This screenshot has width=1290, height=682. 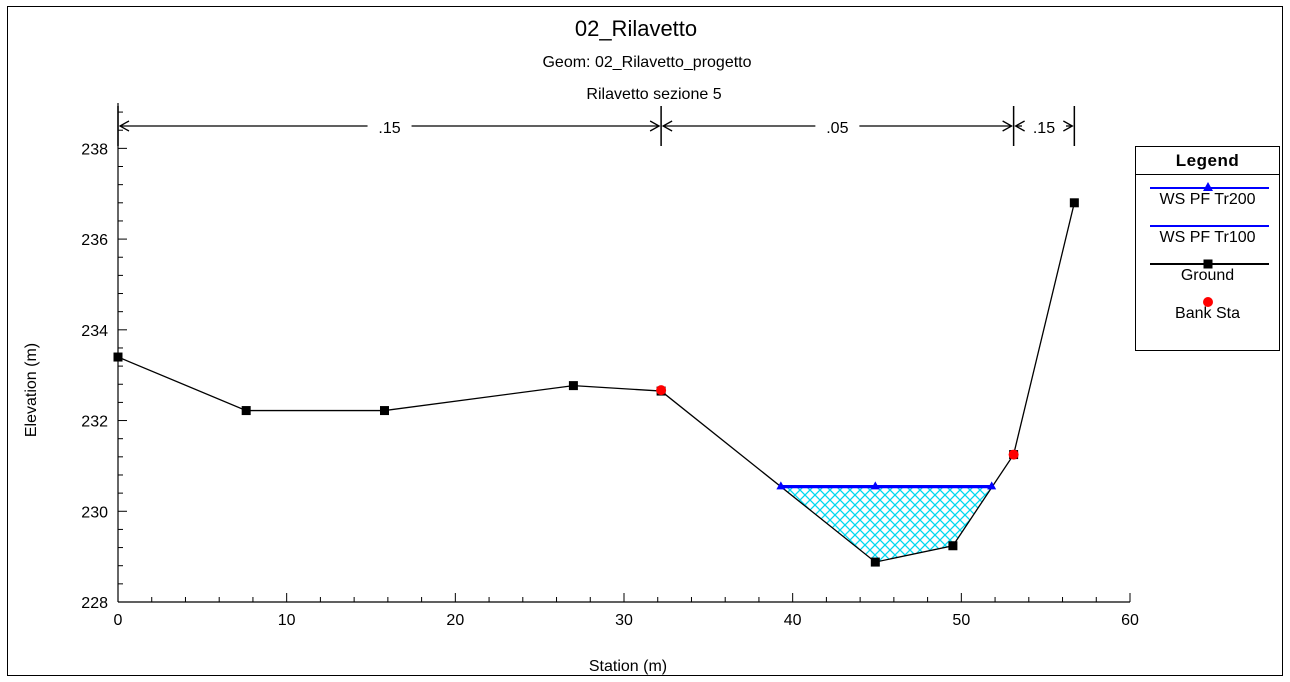 I want to click on legend-entry: WS PF Tr200, so click(x=1207, y=194).